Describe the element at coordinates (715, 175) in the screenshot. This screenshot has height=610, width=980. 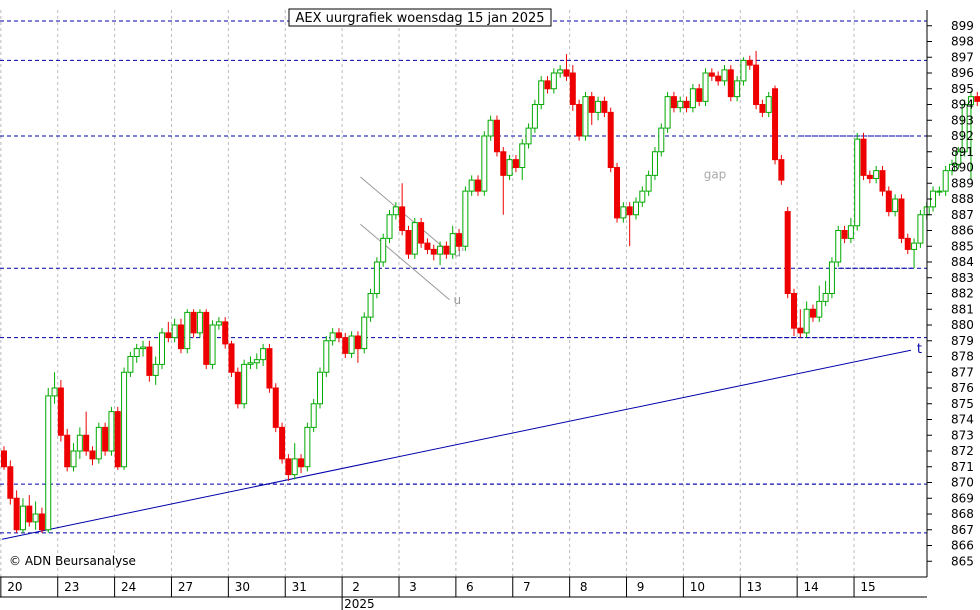
I see `gap-annotation: gap` at that location.